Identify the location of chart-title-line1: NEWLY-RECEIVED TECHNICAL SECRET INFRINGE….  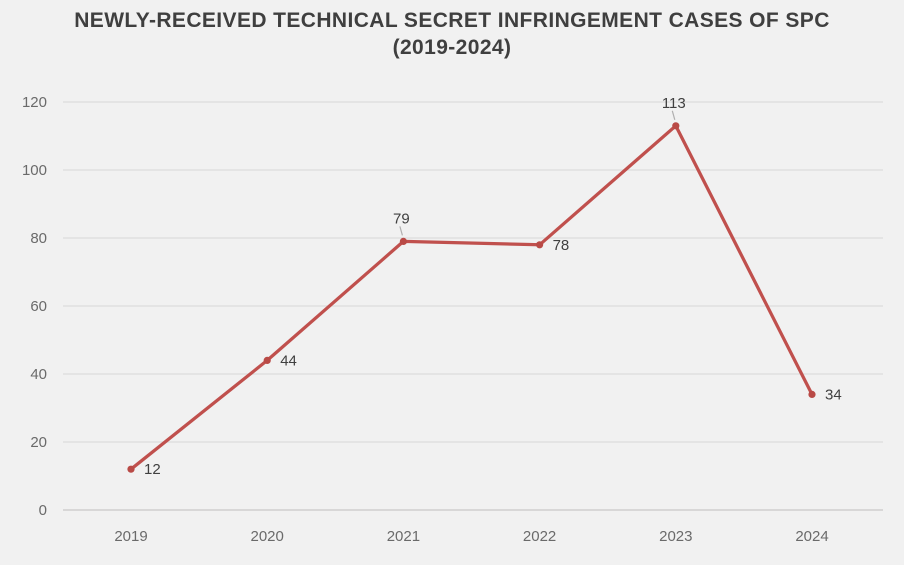
(452, 20).